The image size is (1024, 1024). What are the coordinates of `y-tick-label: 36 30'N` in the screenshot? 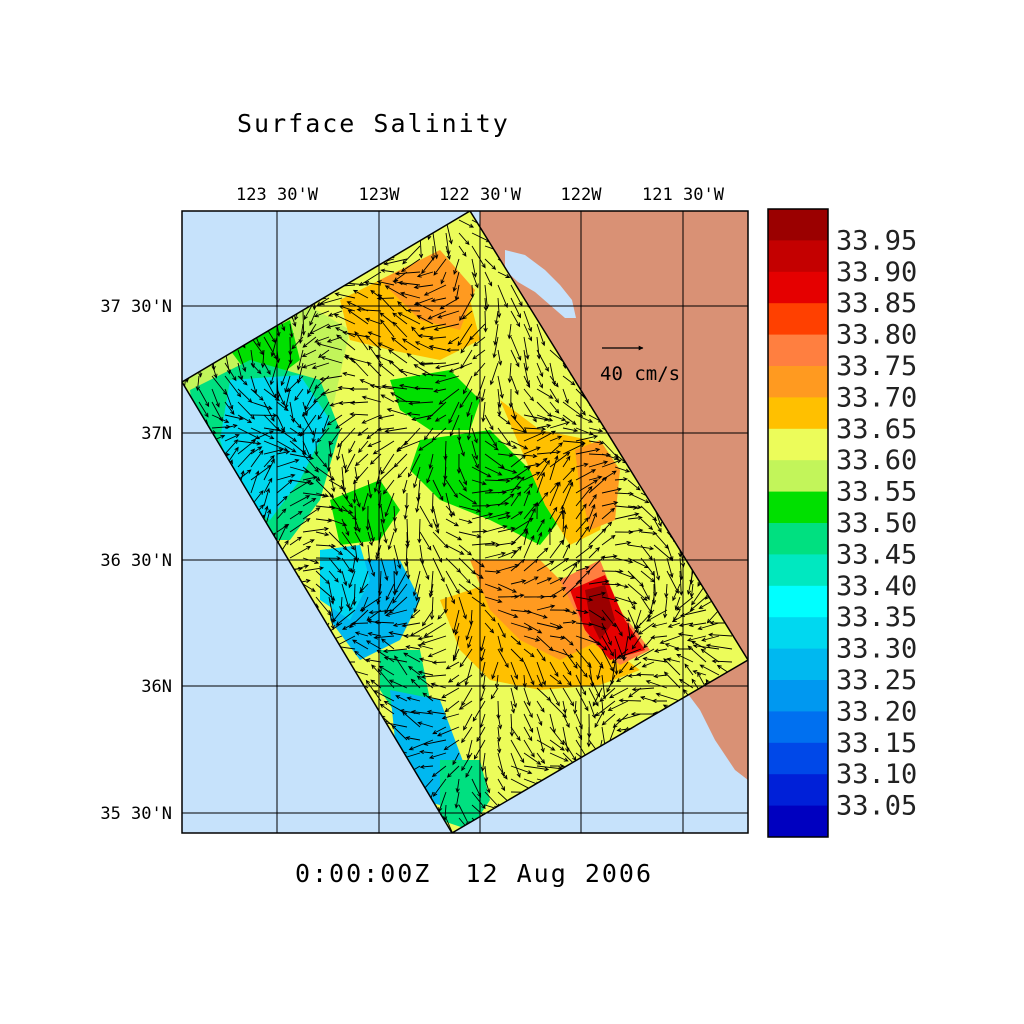 It's located at (136, 561).